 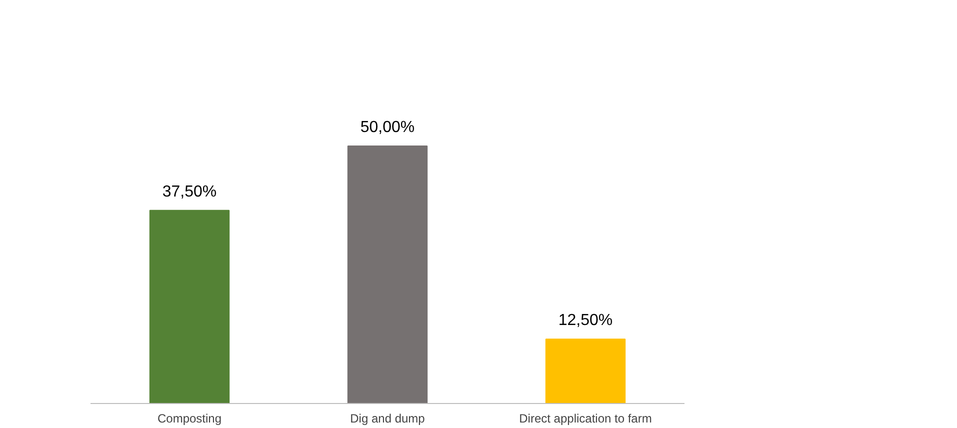 What do you see at coordinates (189, 419) in the screenshot?
I see `x-tick-label: Composting` at bounding box center [189, 419].